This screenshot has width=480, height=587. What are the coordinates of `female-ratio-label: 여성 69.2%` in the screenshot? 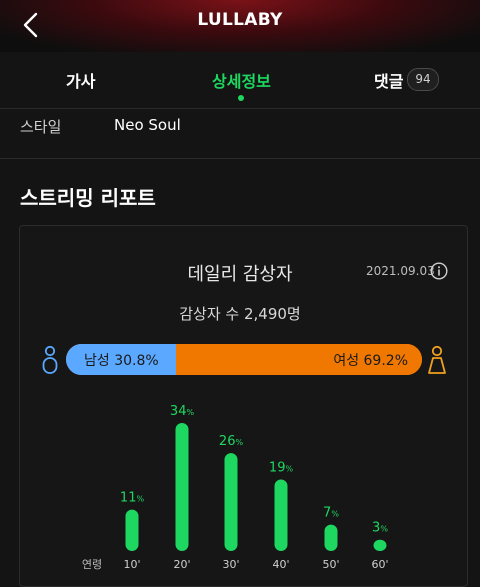 It's located at (370, 361).